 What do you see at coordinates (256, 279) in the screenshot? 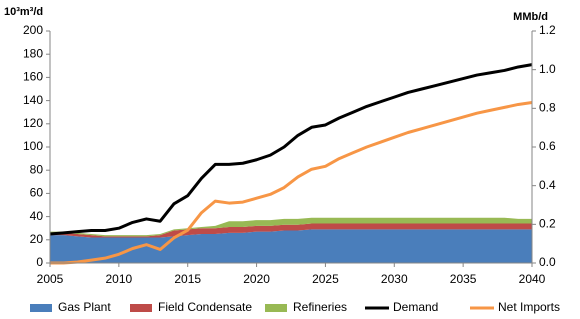
I see `x-tick-label: 2020` at bounding box center [256, 279].